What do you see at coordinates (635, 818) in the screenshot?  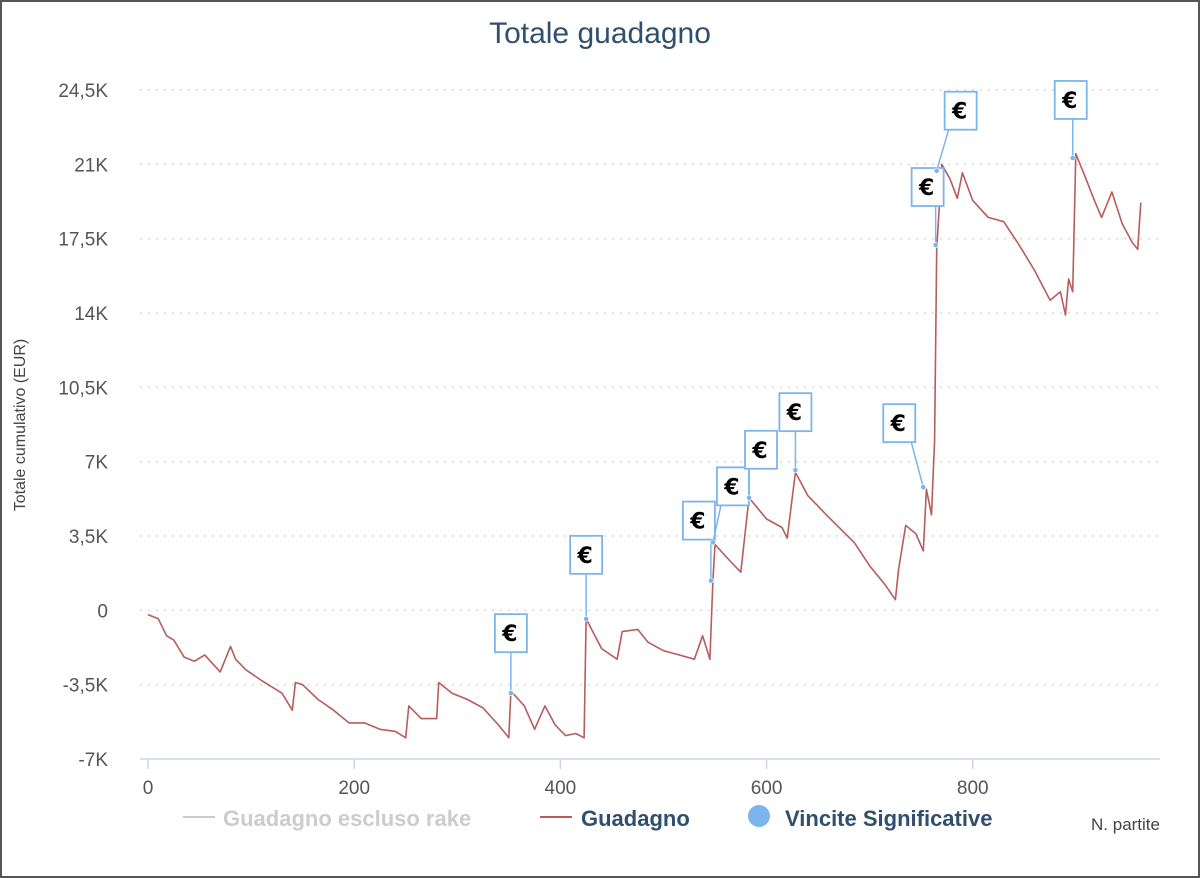 I see `legend-label: Guadagno` at bounding box center [635, 818].